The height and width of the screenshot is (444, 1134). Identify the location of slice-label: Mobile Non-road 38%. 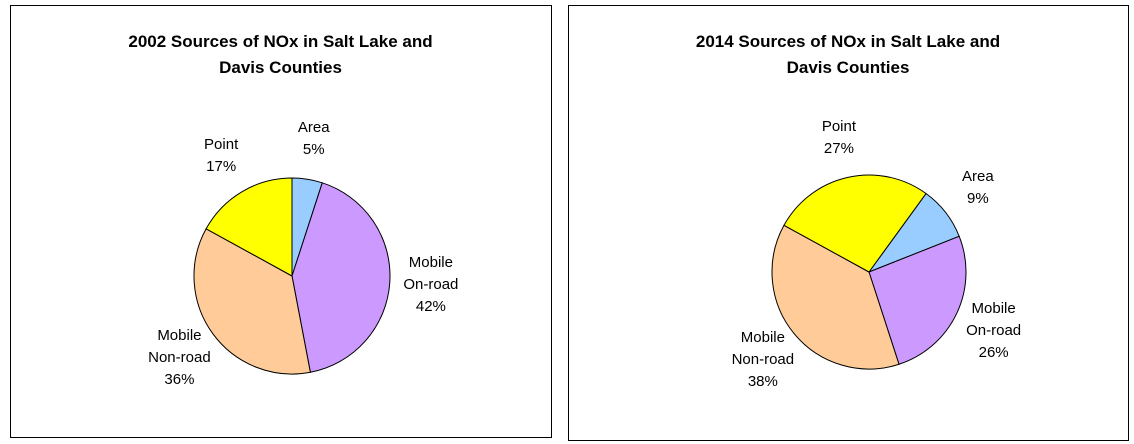
(763, 360).